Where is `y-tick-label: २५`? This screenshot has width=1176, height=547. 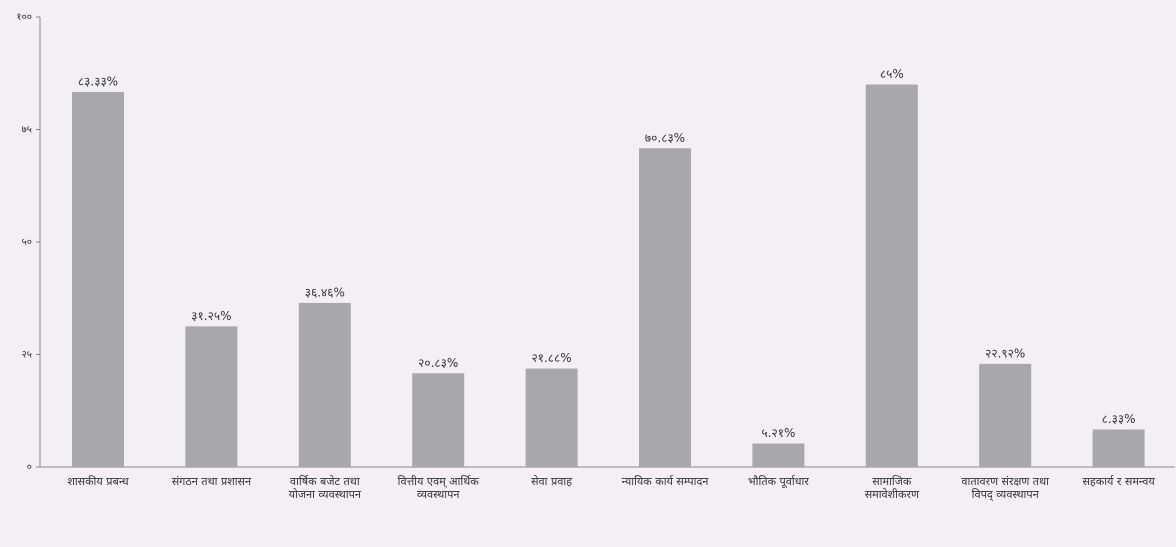
y-tick-label: २५ is located at coordinates (27, 355).